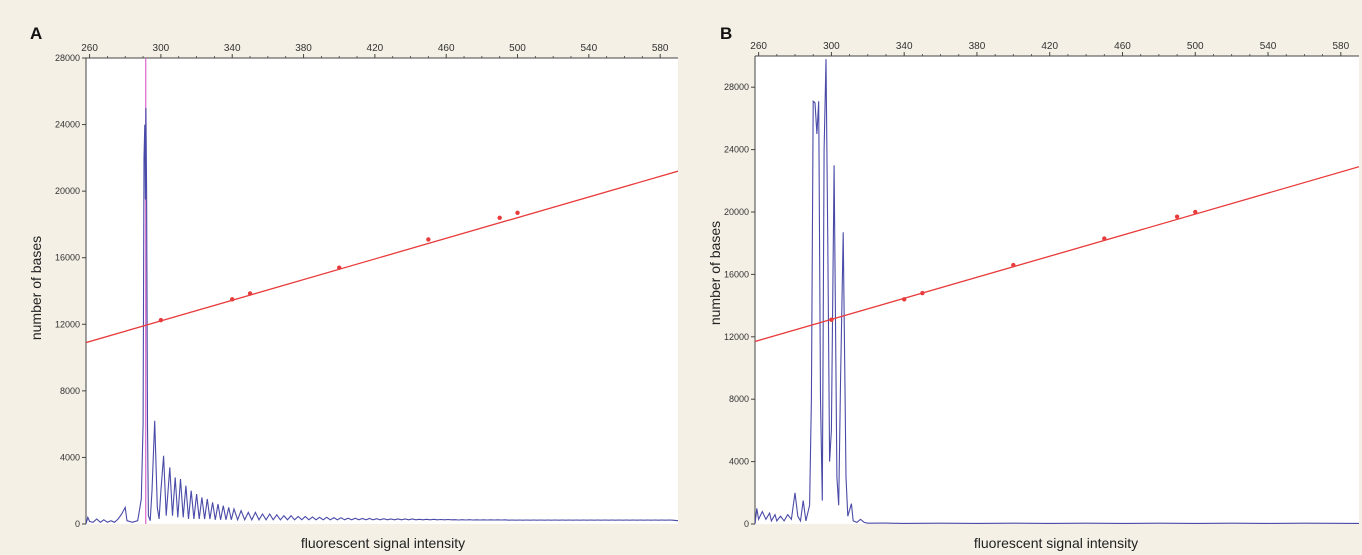 The height and width of the screenshot is (555, 1362). What do you see at coordinates (726, 33) in the screenshot?
I see `panel-letter-b: B` at bounding box center [726, 33].